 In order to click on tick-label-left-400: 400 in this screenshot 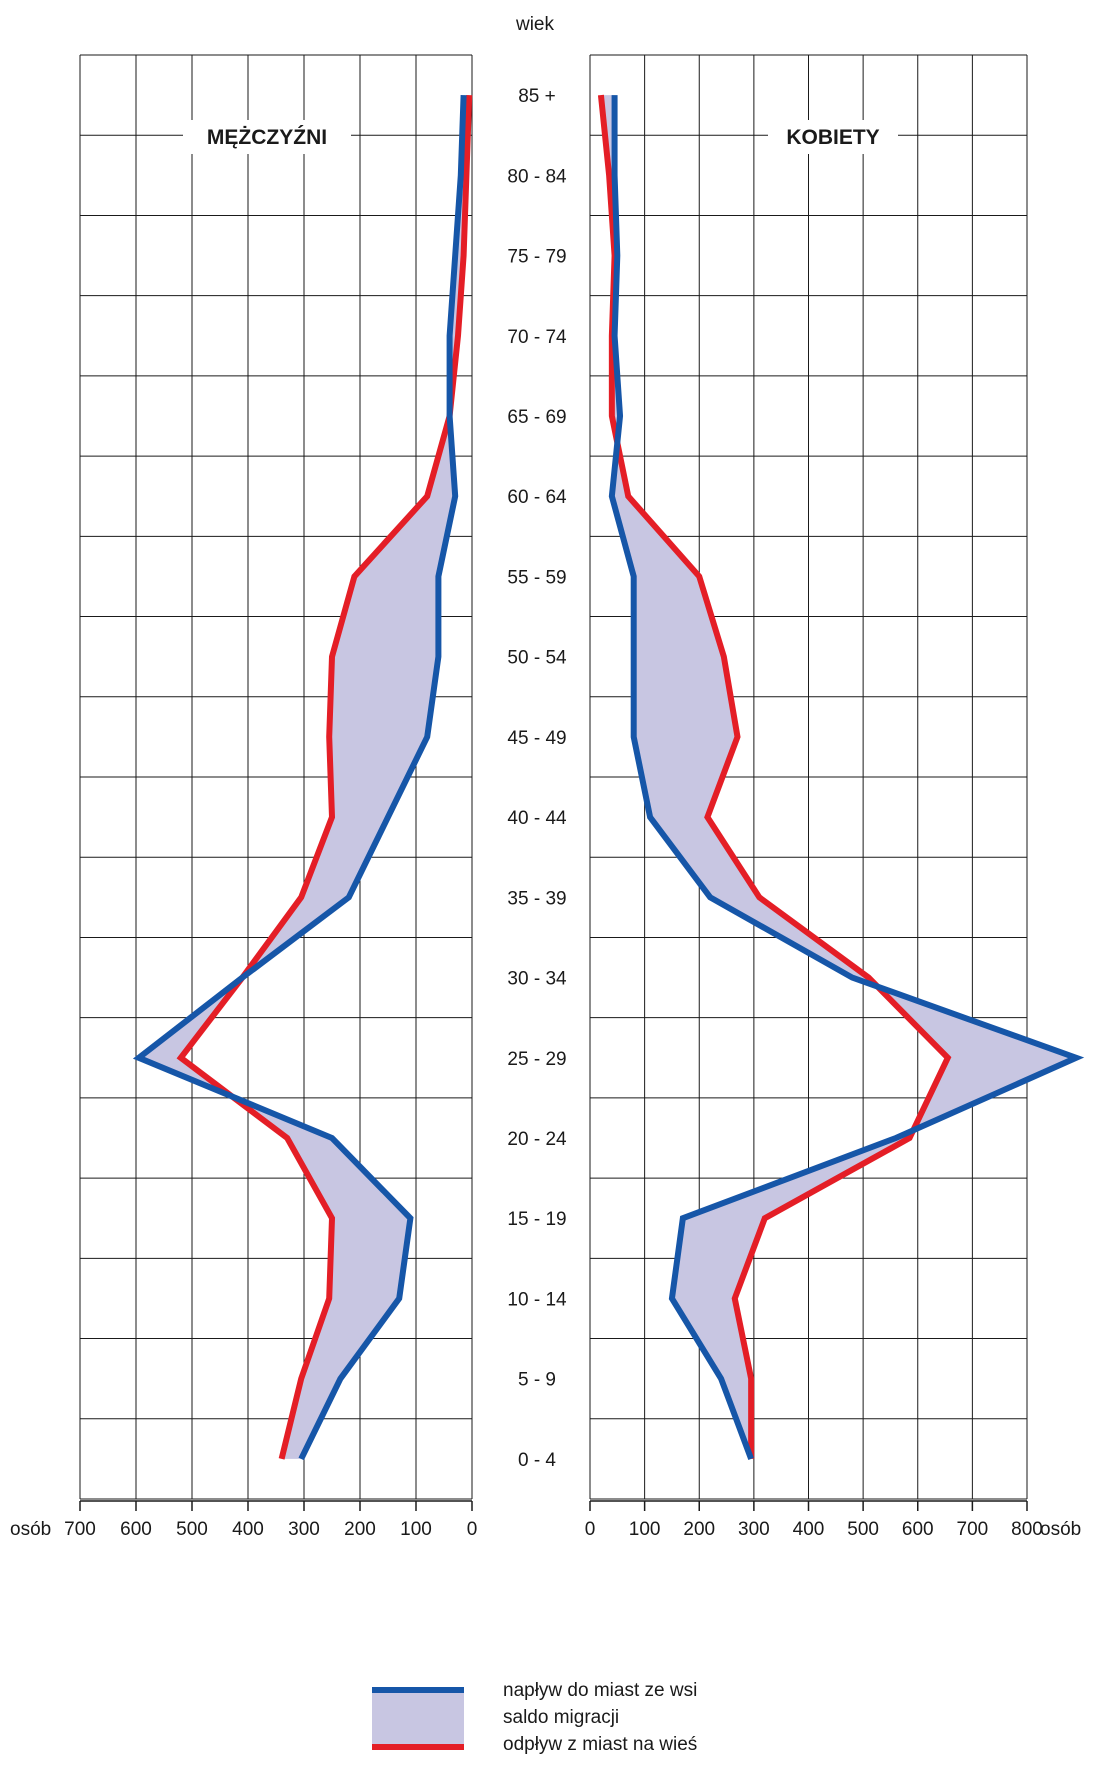, I will do `click(248, 1529)`.